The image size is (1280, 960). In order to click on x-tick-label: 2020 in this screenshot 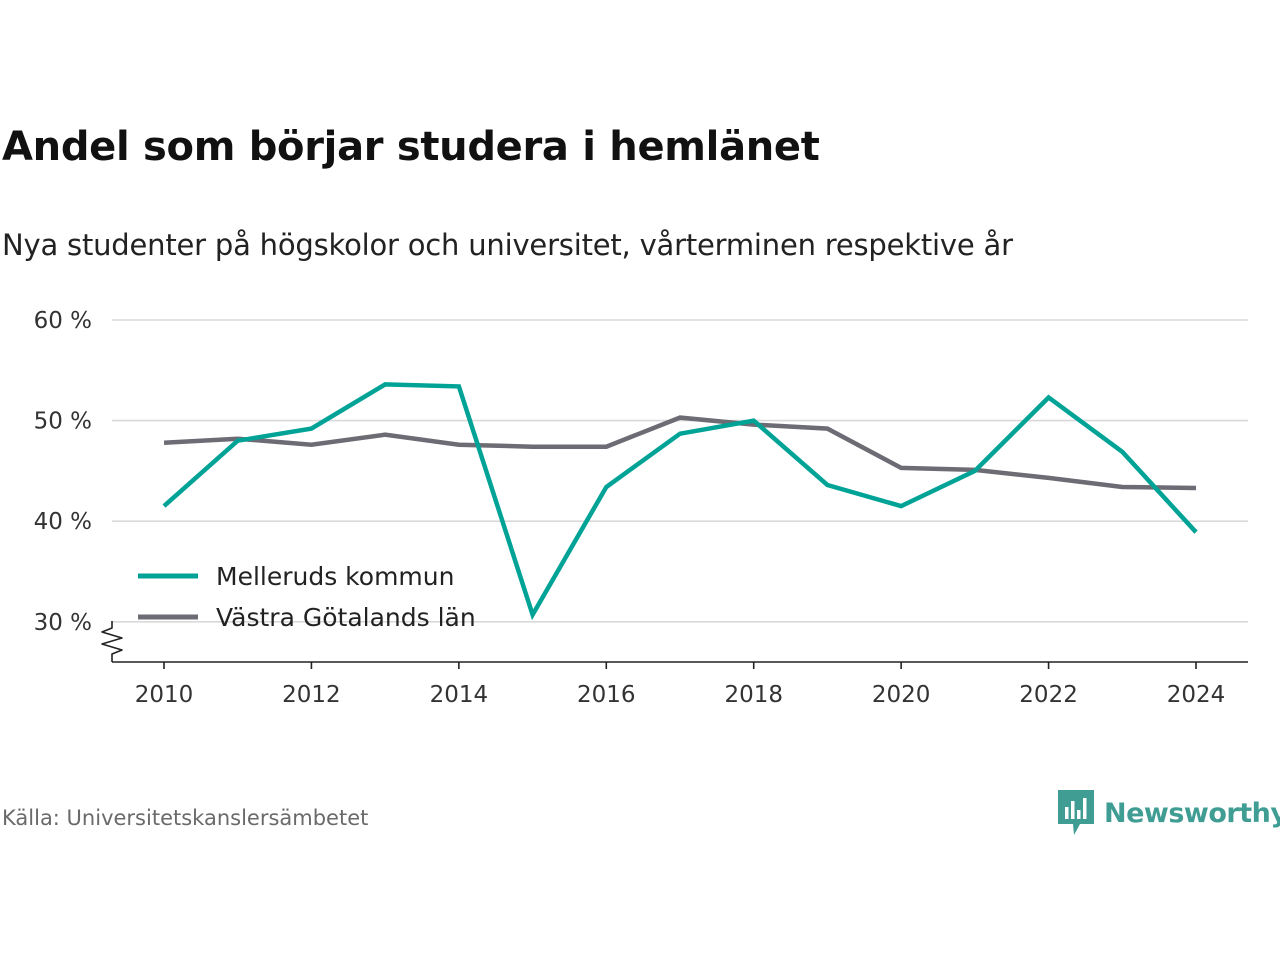, I will do `click(901, 695)`.